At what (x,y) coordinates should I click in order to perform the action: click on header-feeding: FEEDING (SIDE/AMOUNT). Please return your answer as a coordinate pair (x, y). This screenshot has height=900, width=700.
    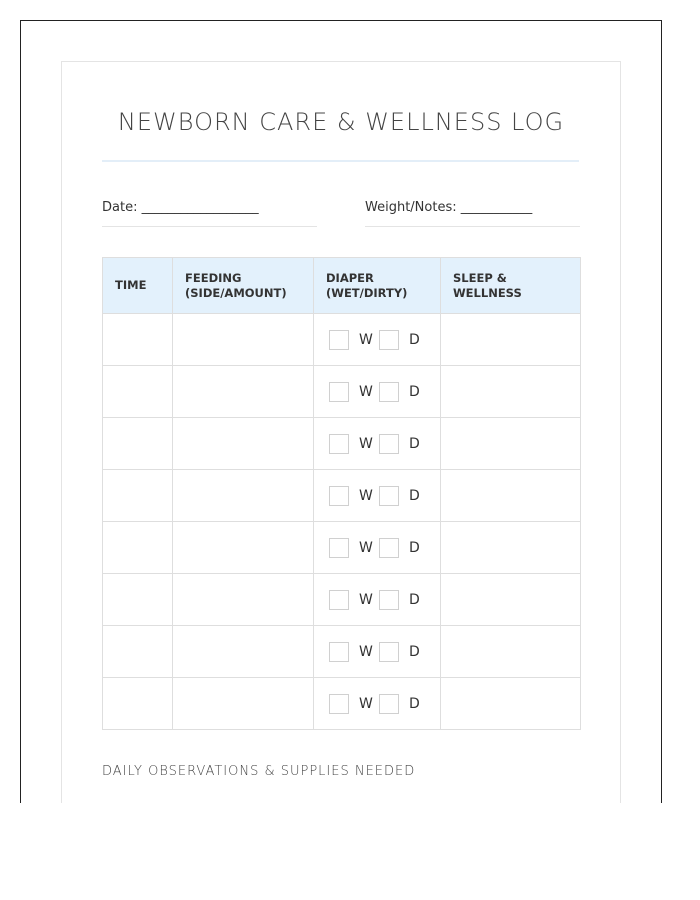
    Looking at the image, I should click on (243, 285).